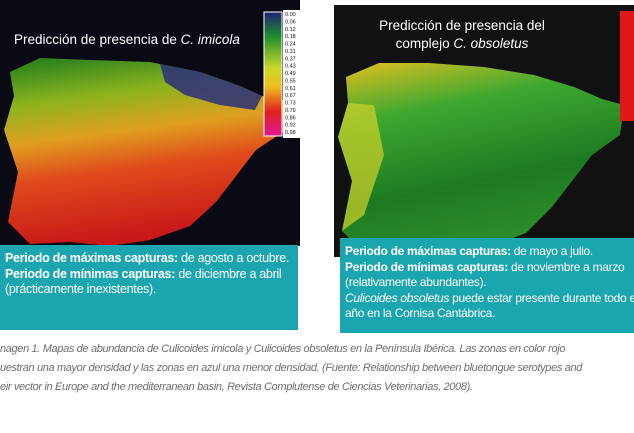 This screenshot has width=634, height=433. I want to click on legend-label: 0.12, so click(290, 30).